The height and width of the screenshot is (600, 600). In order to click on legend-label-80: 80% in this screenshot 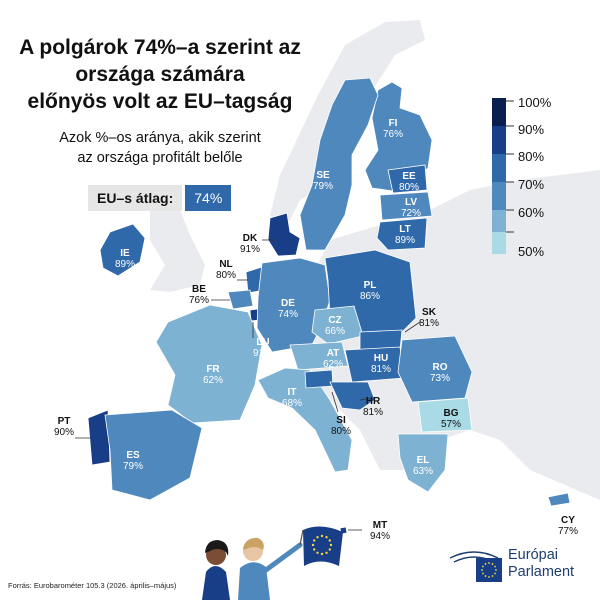, I will do `click(531, 156)`.